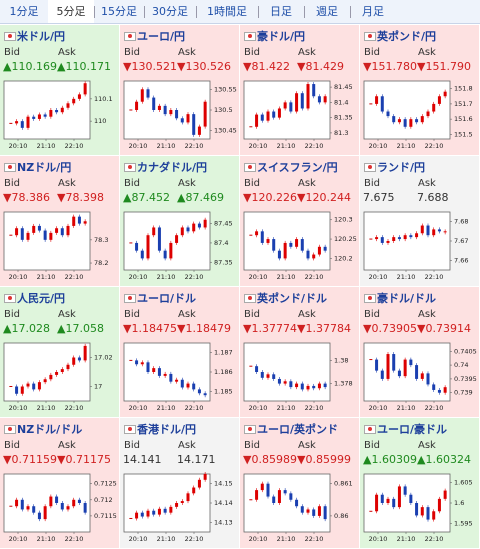 This screenshot has width=480, height=549. I want to click on timeframe-tab: 5分足, so click(71, 11).